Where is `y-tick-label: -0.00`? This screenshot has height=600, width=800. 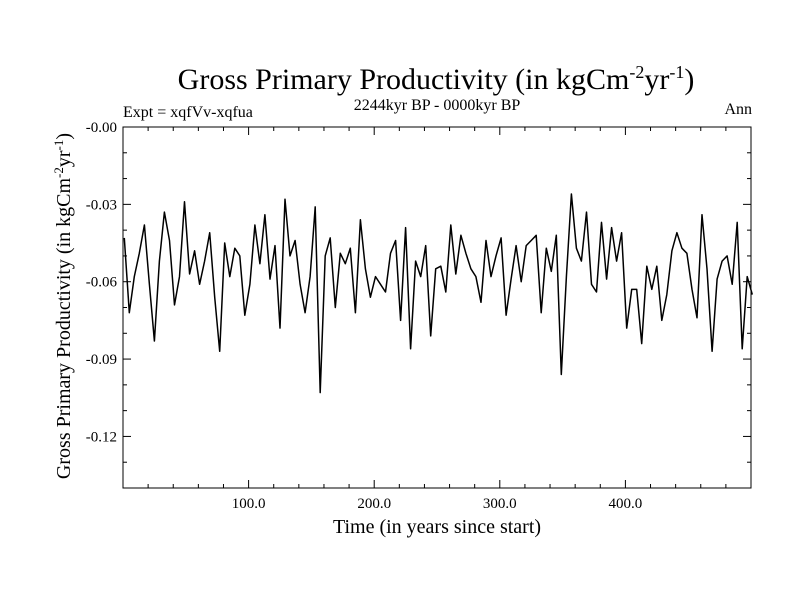 y-tick-label: -0.00 is located at coordinates (101, 128).